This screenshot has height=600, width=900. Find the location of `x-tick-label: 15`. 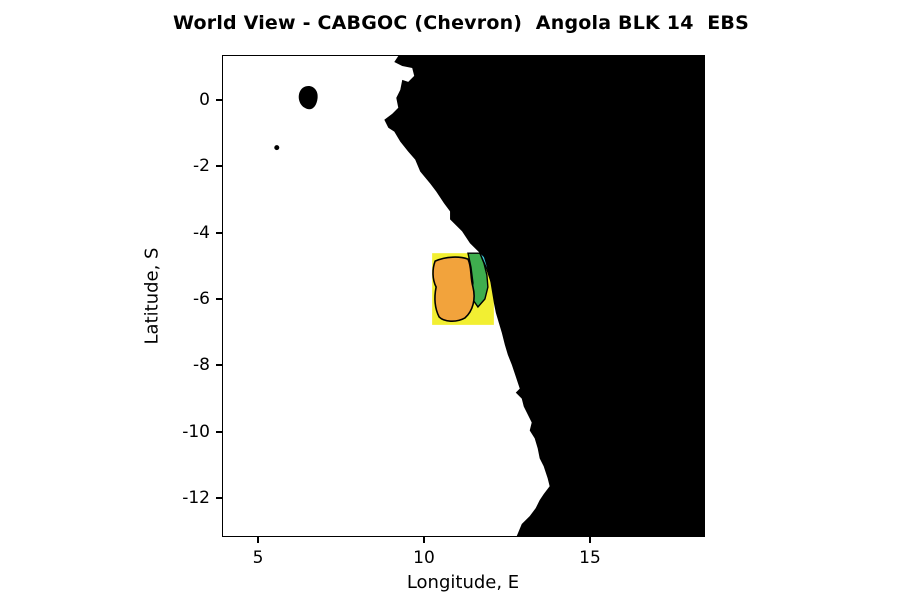

x-tick-label: 15 is located at coordinates (590, 558).